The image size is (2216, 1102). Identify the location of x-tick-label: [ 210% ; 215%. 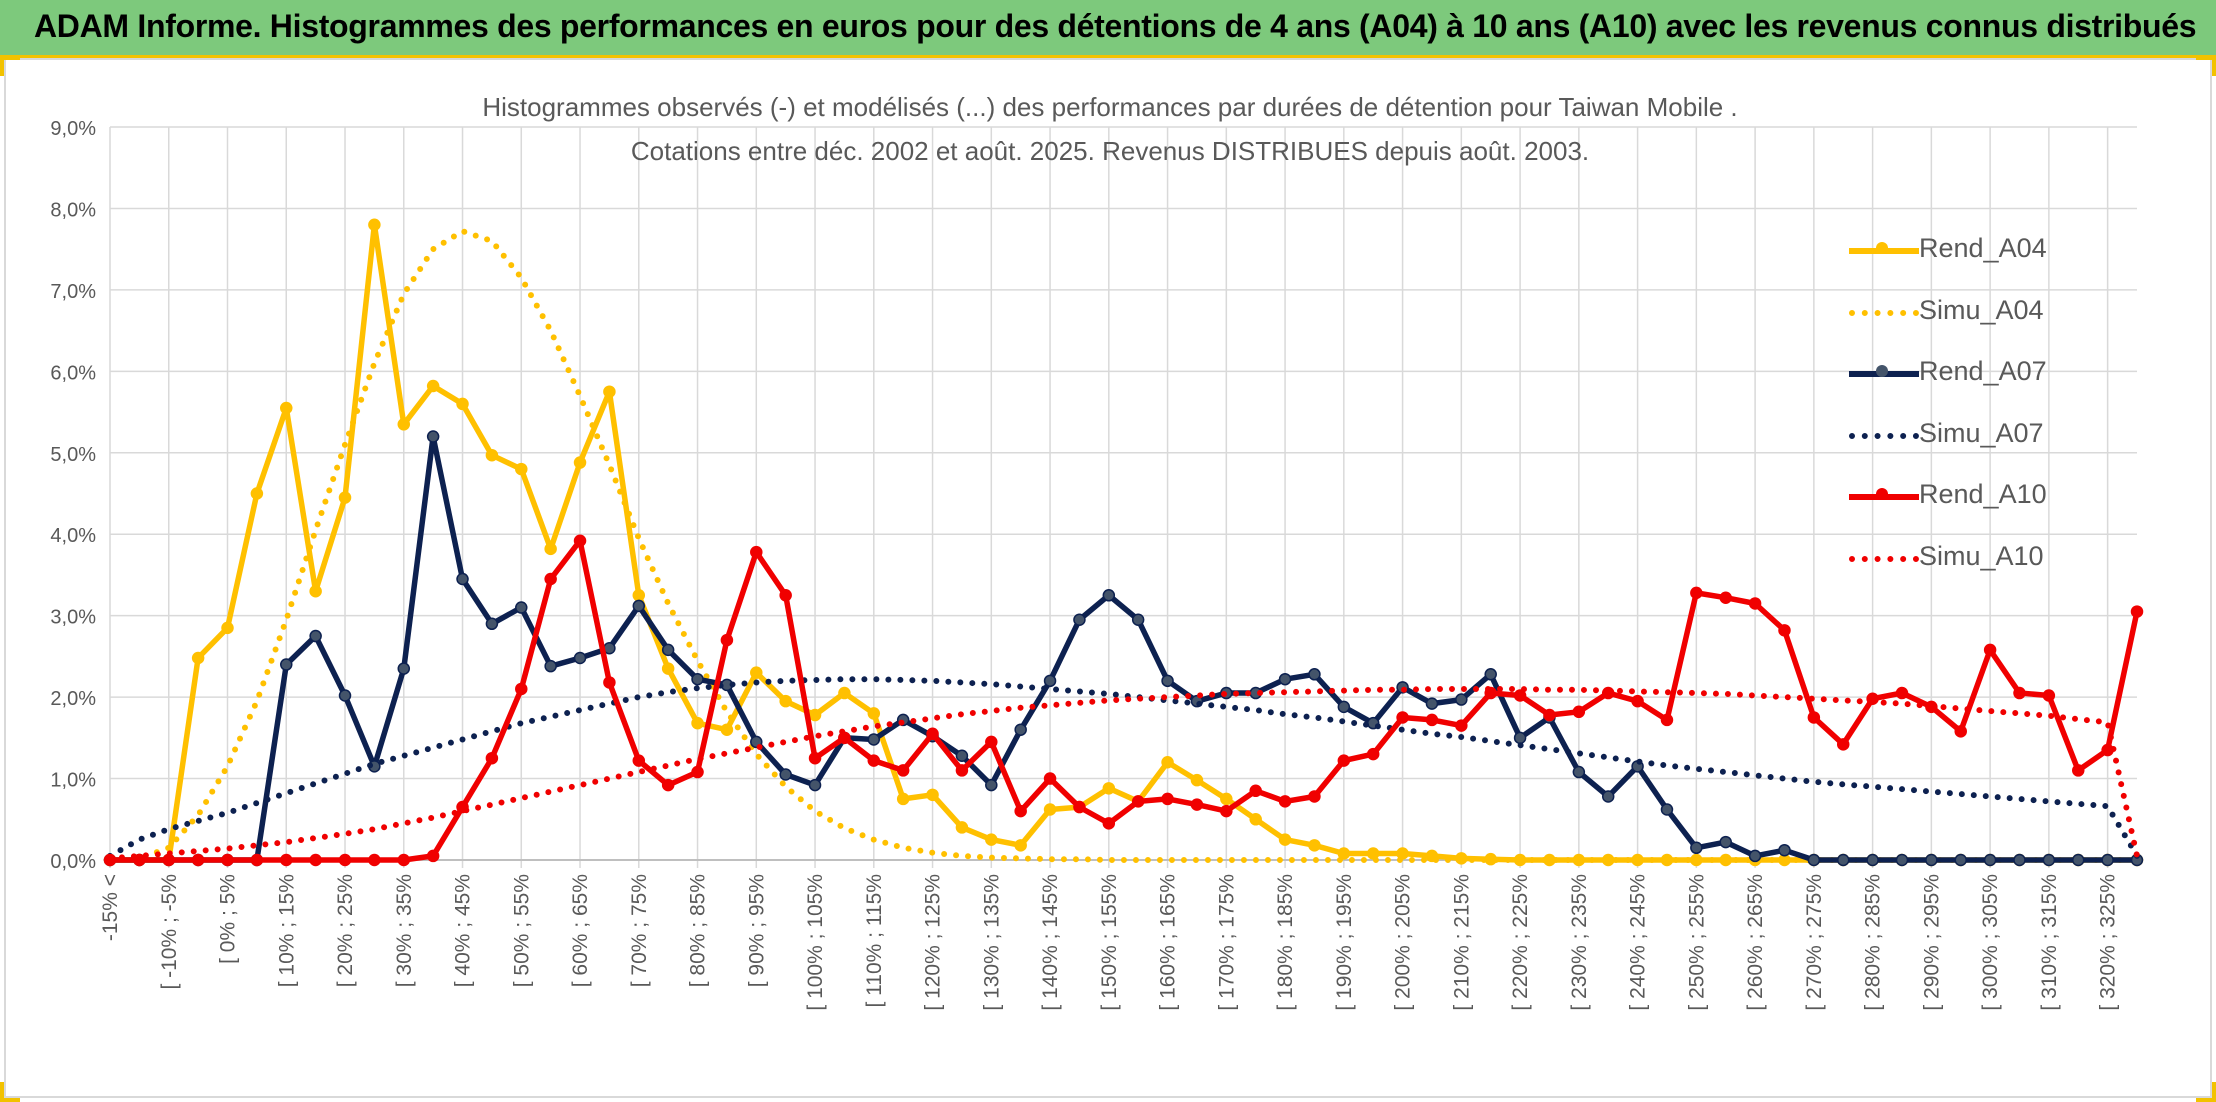
(1461, 942).